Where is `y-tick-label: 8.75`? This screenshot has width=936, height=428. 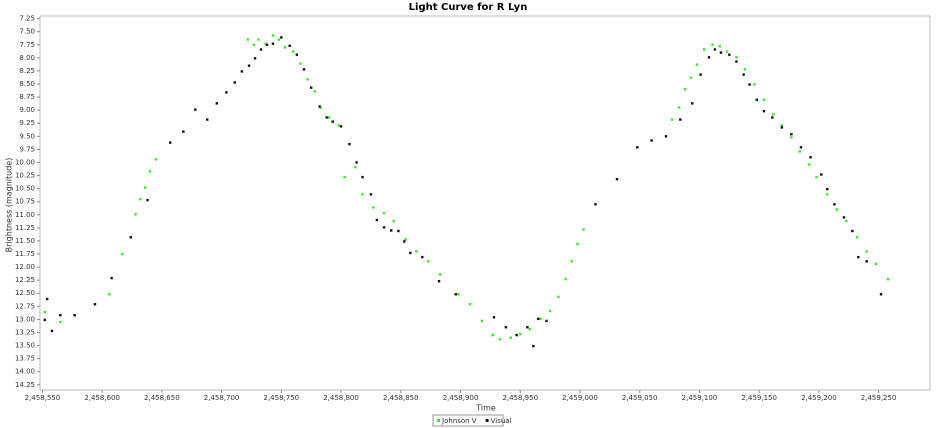 y-tick-label: 8.75 is located at coordinates (27, 97).